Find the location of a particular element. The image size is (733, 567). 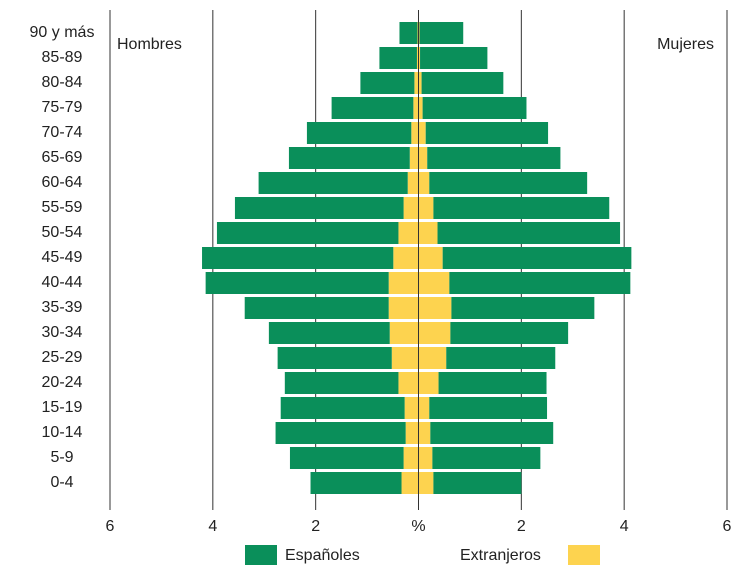

category-label: 15-19 is located at coordinates (62, 407).